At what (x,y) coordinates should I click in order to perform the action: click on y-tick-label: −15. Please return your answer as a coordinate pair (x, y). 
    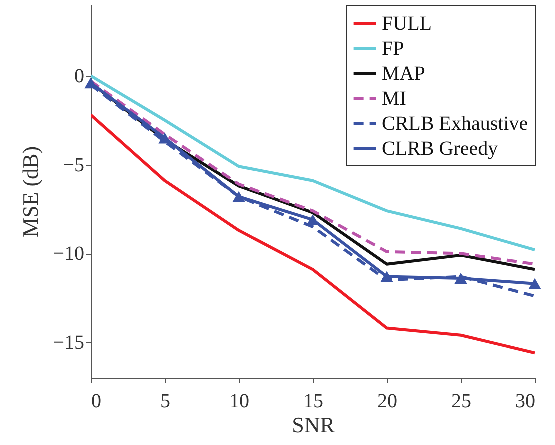
    Looking at the image, I should click on (68, 343).